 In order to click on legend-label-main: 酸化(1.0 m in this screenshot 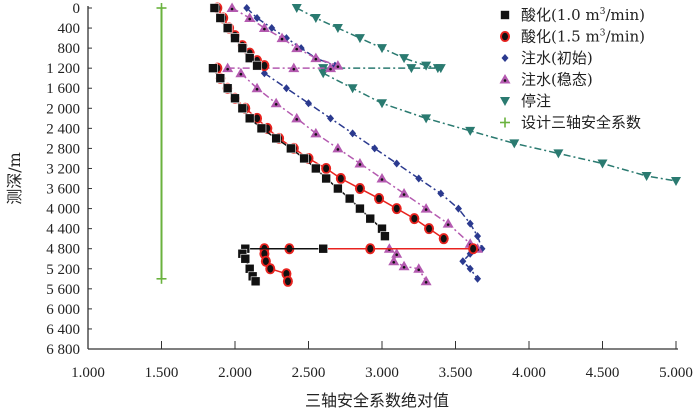, I will do `click(560, 15)`.